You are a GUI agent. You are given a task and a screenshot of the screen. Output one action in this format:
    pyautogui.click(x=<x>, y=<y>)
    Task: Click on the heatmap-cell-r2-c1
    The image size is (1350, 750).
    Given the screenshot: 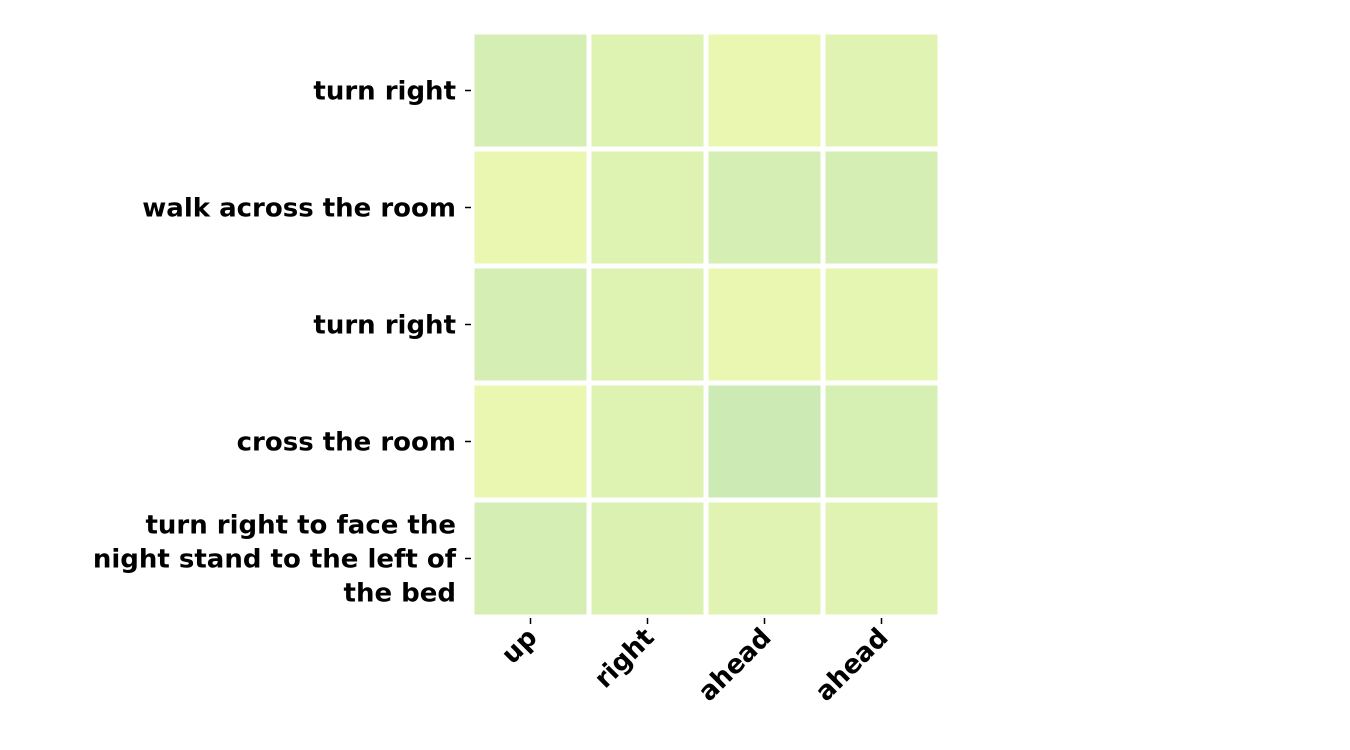 What is the action you would take?
    pyautogui.click(x=647, y=324)
    